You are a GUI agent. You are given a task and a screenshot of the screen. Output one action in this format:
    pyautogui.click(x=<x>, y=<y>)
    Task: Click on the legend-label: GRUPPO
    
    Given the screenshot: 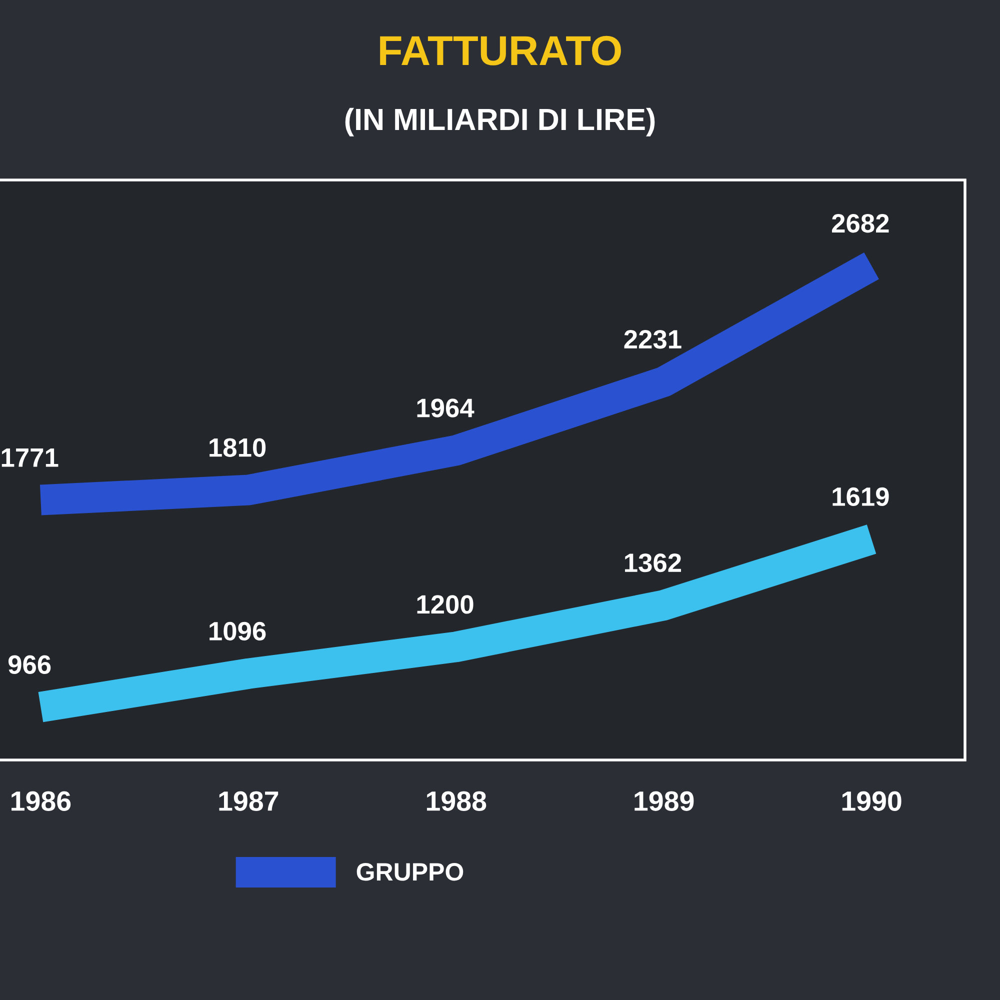 What is the action you would take?
    pyautogui.click(x=410, y=872)
    